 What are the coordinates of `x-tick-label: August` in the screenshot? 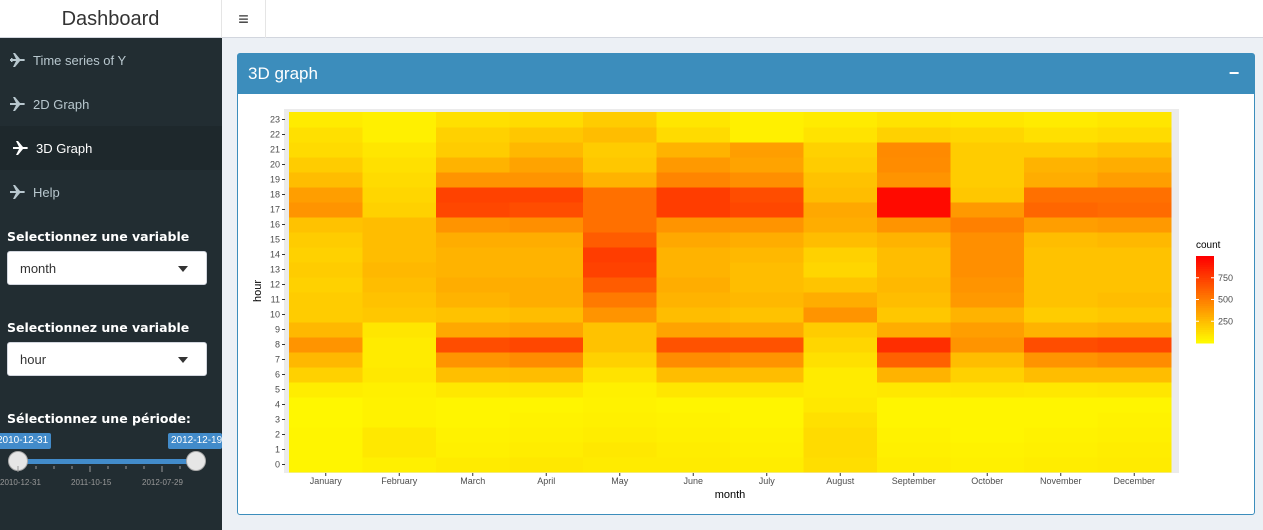 It's located at (840, 481).